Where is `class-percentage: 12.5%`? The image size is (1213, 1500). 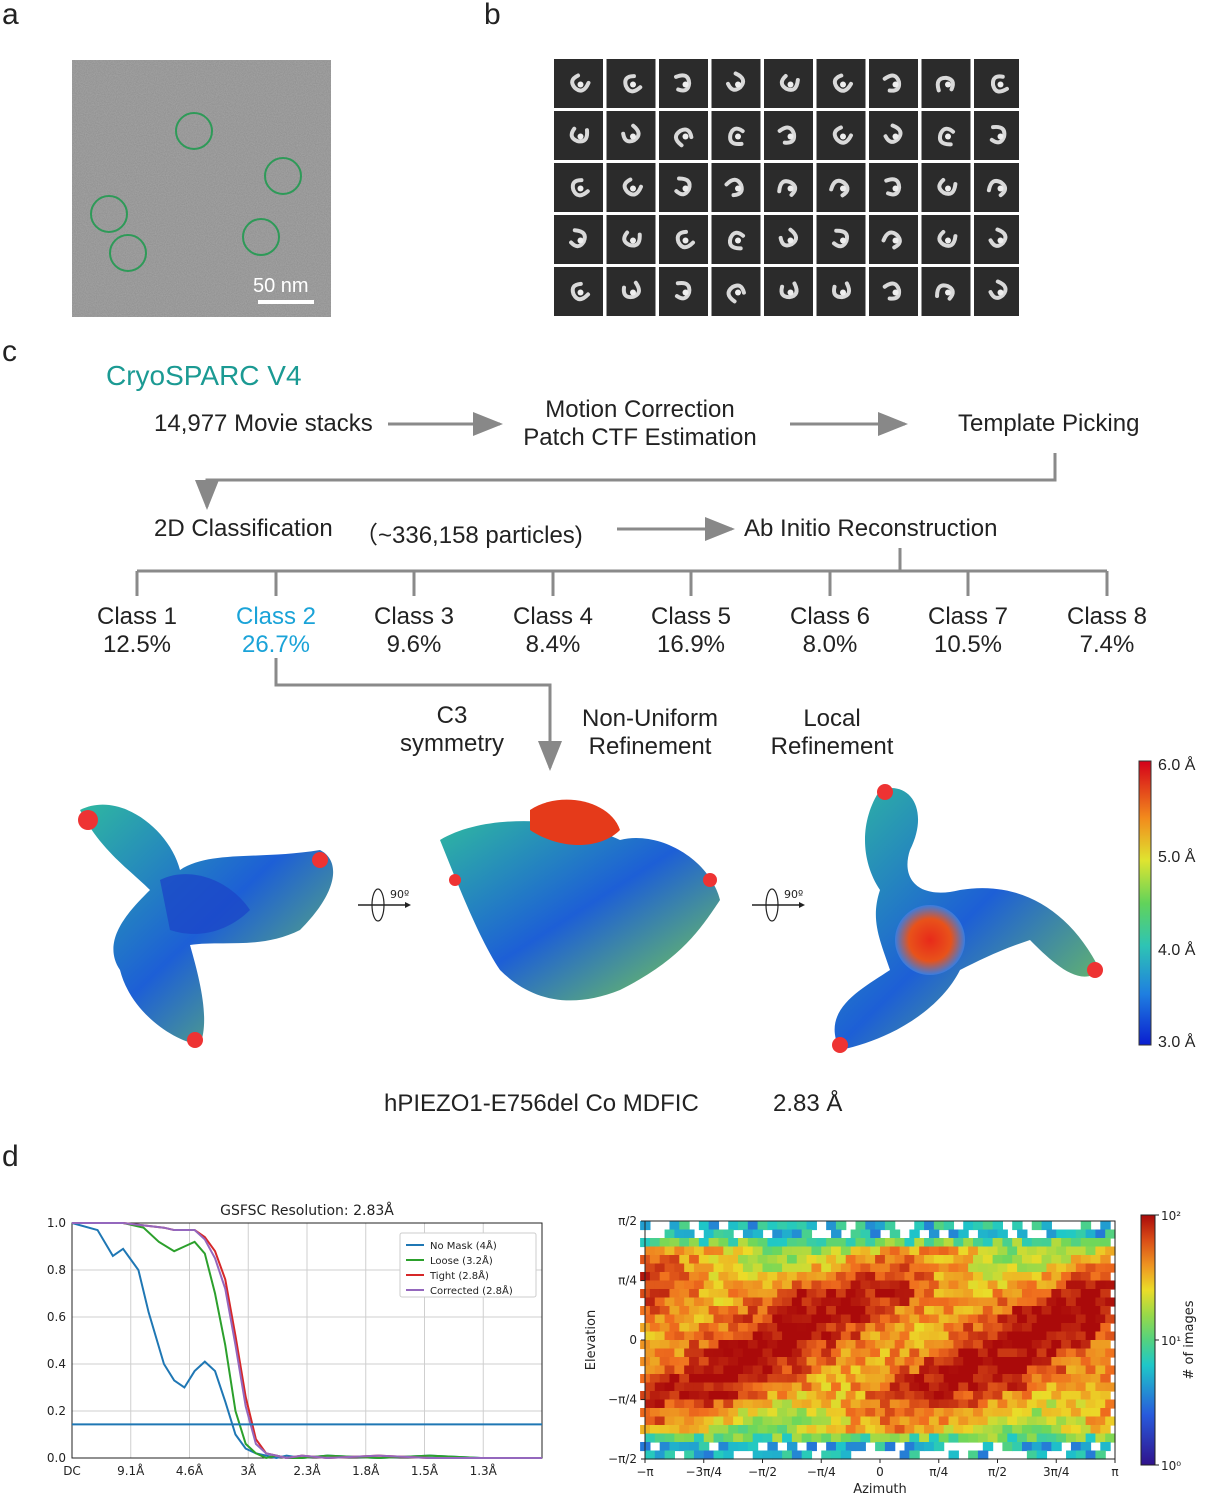
class-percentage: 12.5% is located at coordinates (137, 644).